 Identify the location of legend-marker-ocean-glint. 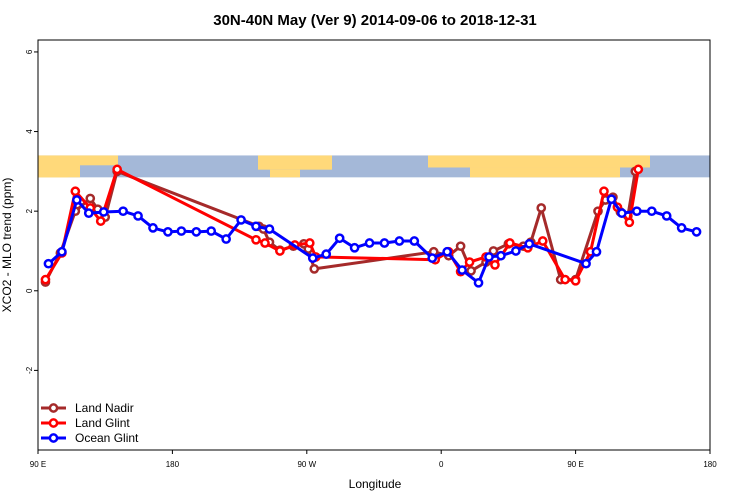
(53, 438).